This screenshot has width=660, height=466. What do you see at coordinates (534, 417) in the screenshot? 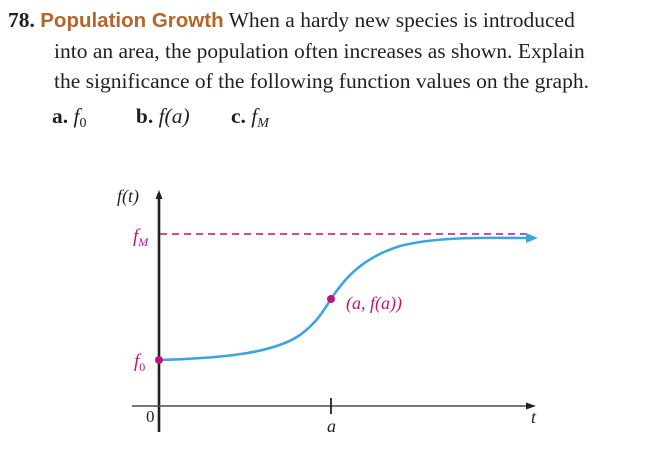
I see `x-axis-label: t` at bounding box center [534, 417].